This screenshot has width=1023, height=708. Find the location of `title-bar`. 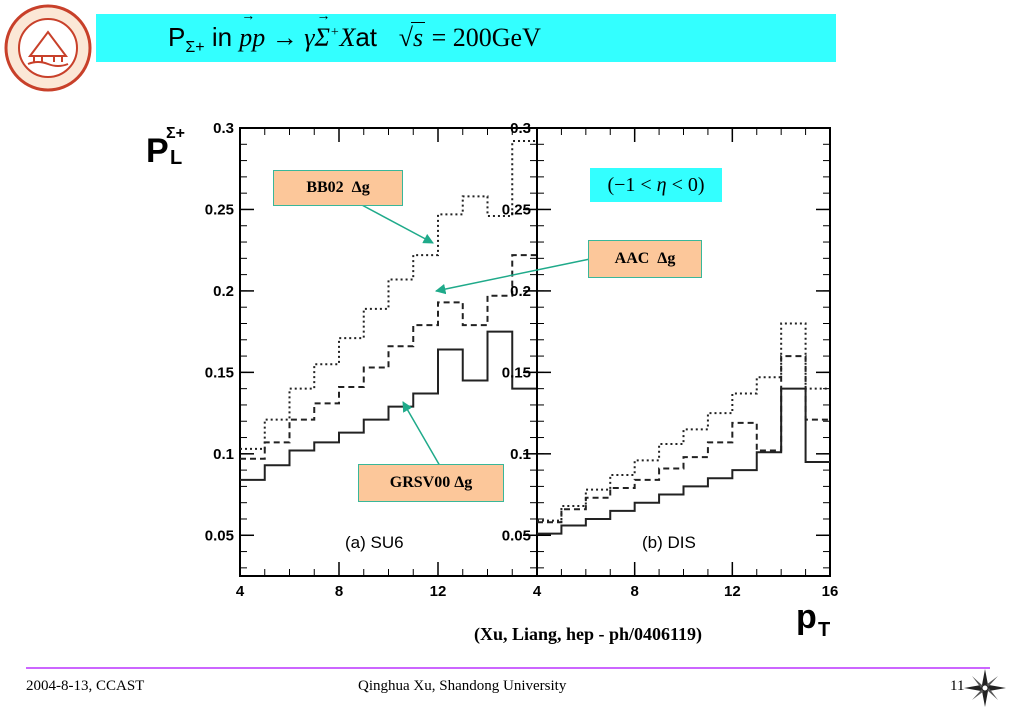

title-bar is located at coordinates (466, 38).